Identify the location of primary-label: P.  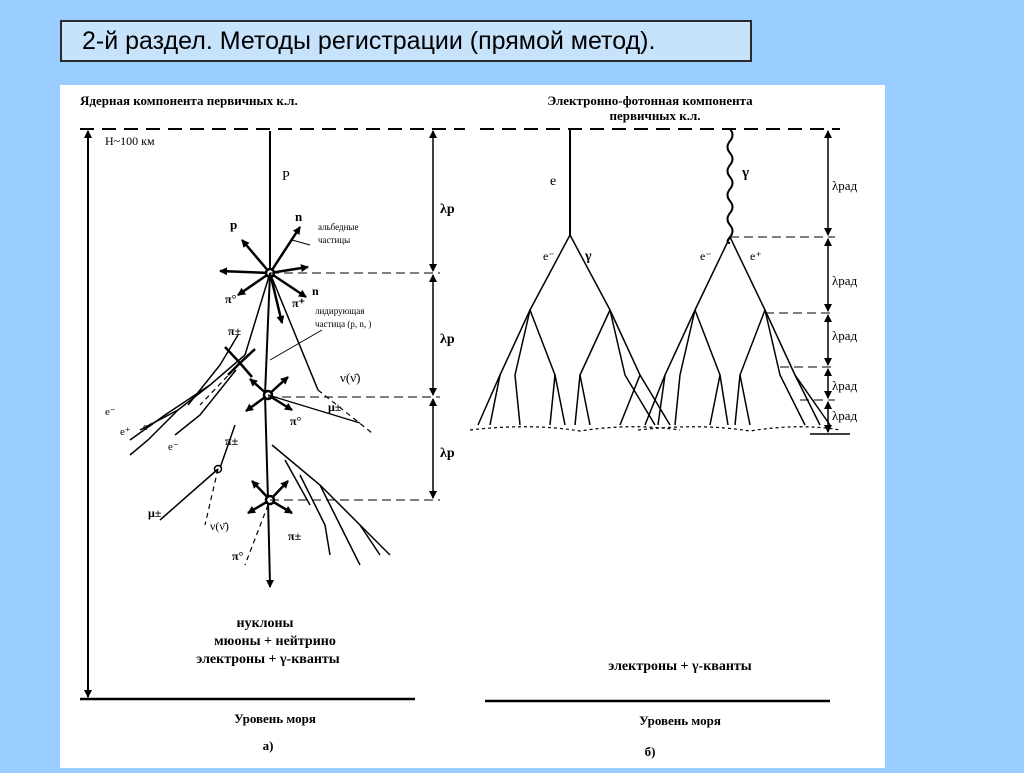
(286, 176).